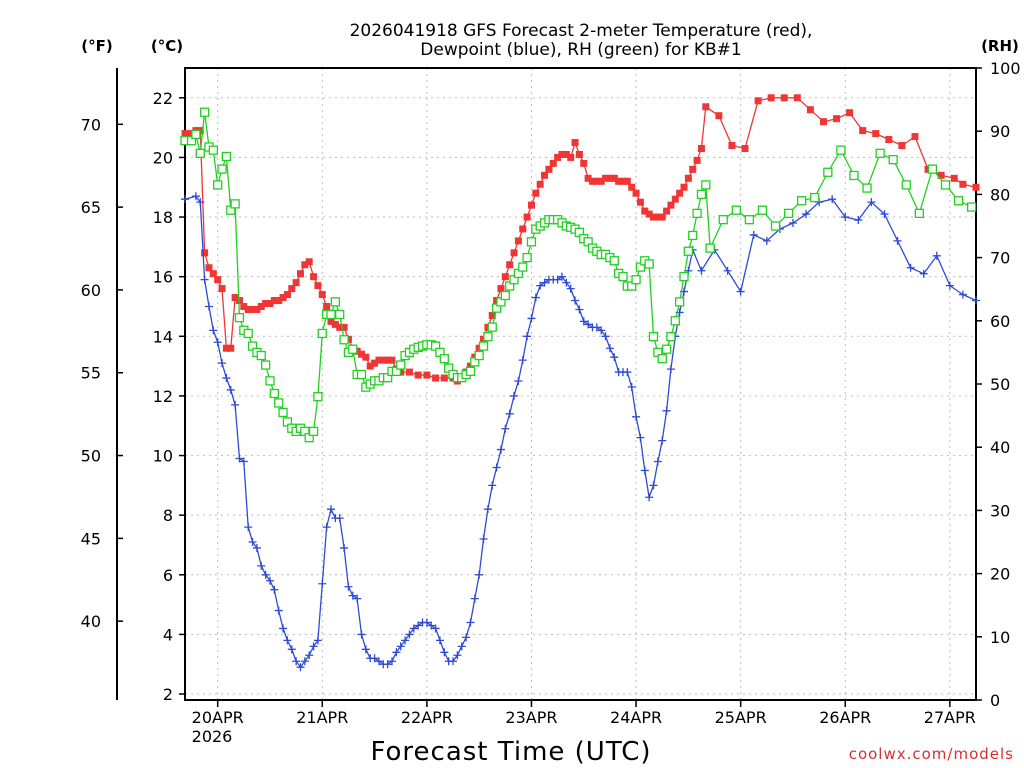 This screenshot has height=768, width=1024. I want to click on rh-tick-label: 50, so click(1000, 384).